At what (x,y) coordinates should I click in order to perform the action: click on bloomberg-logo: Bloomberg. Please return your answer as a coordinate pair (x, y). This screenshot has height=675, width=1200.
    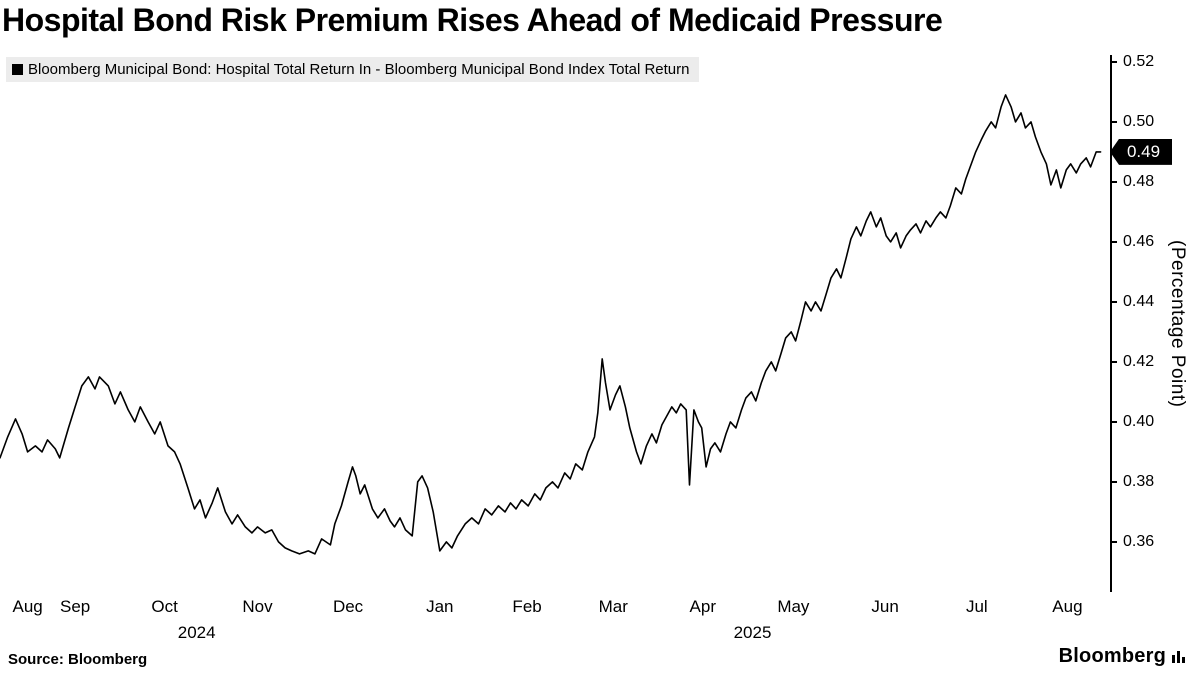
    Looking at the image, I should click on (1122, 656).